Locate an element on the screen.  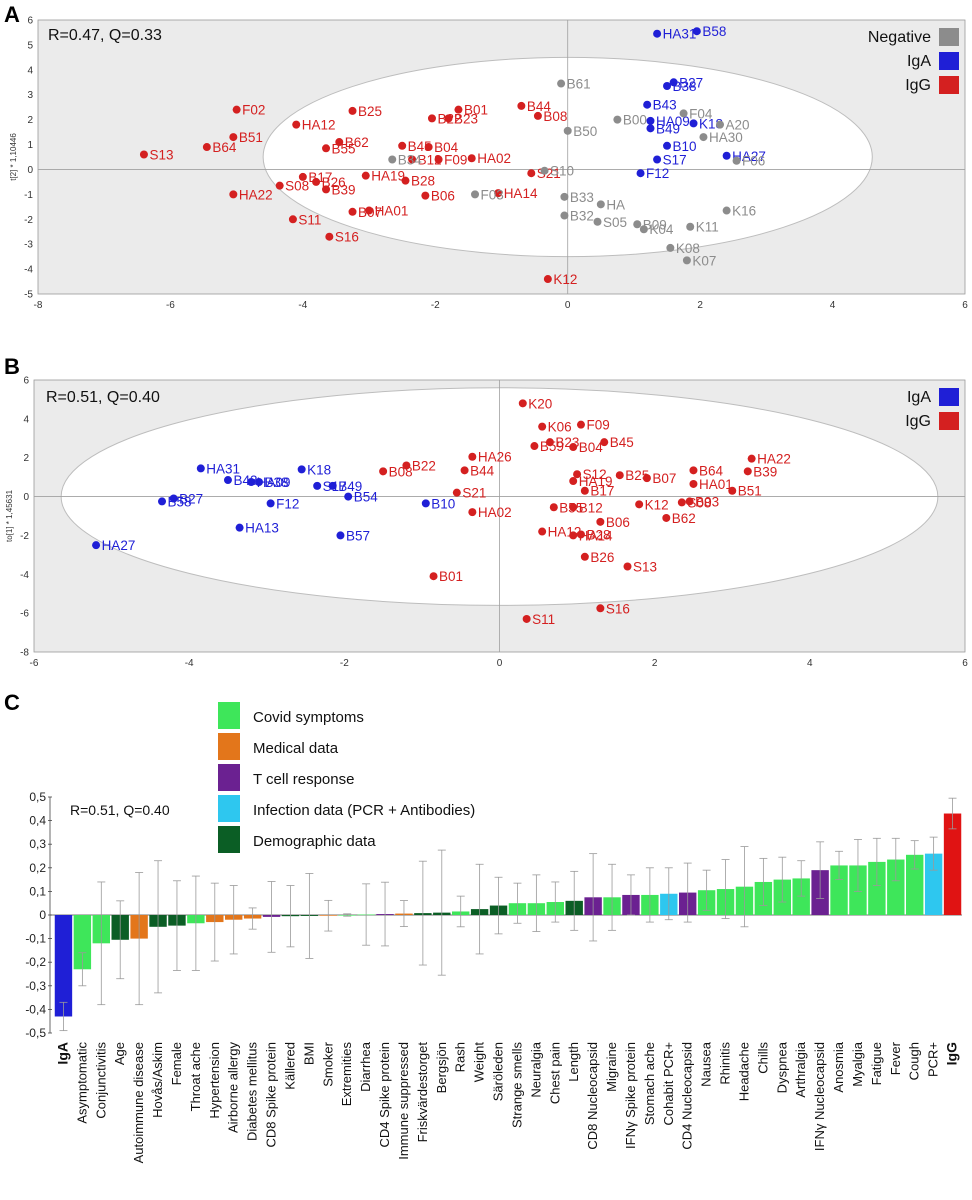
y-tick-label: 0,5 is located at coordinates (37, 797).